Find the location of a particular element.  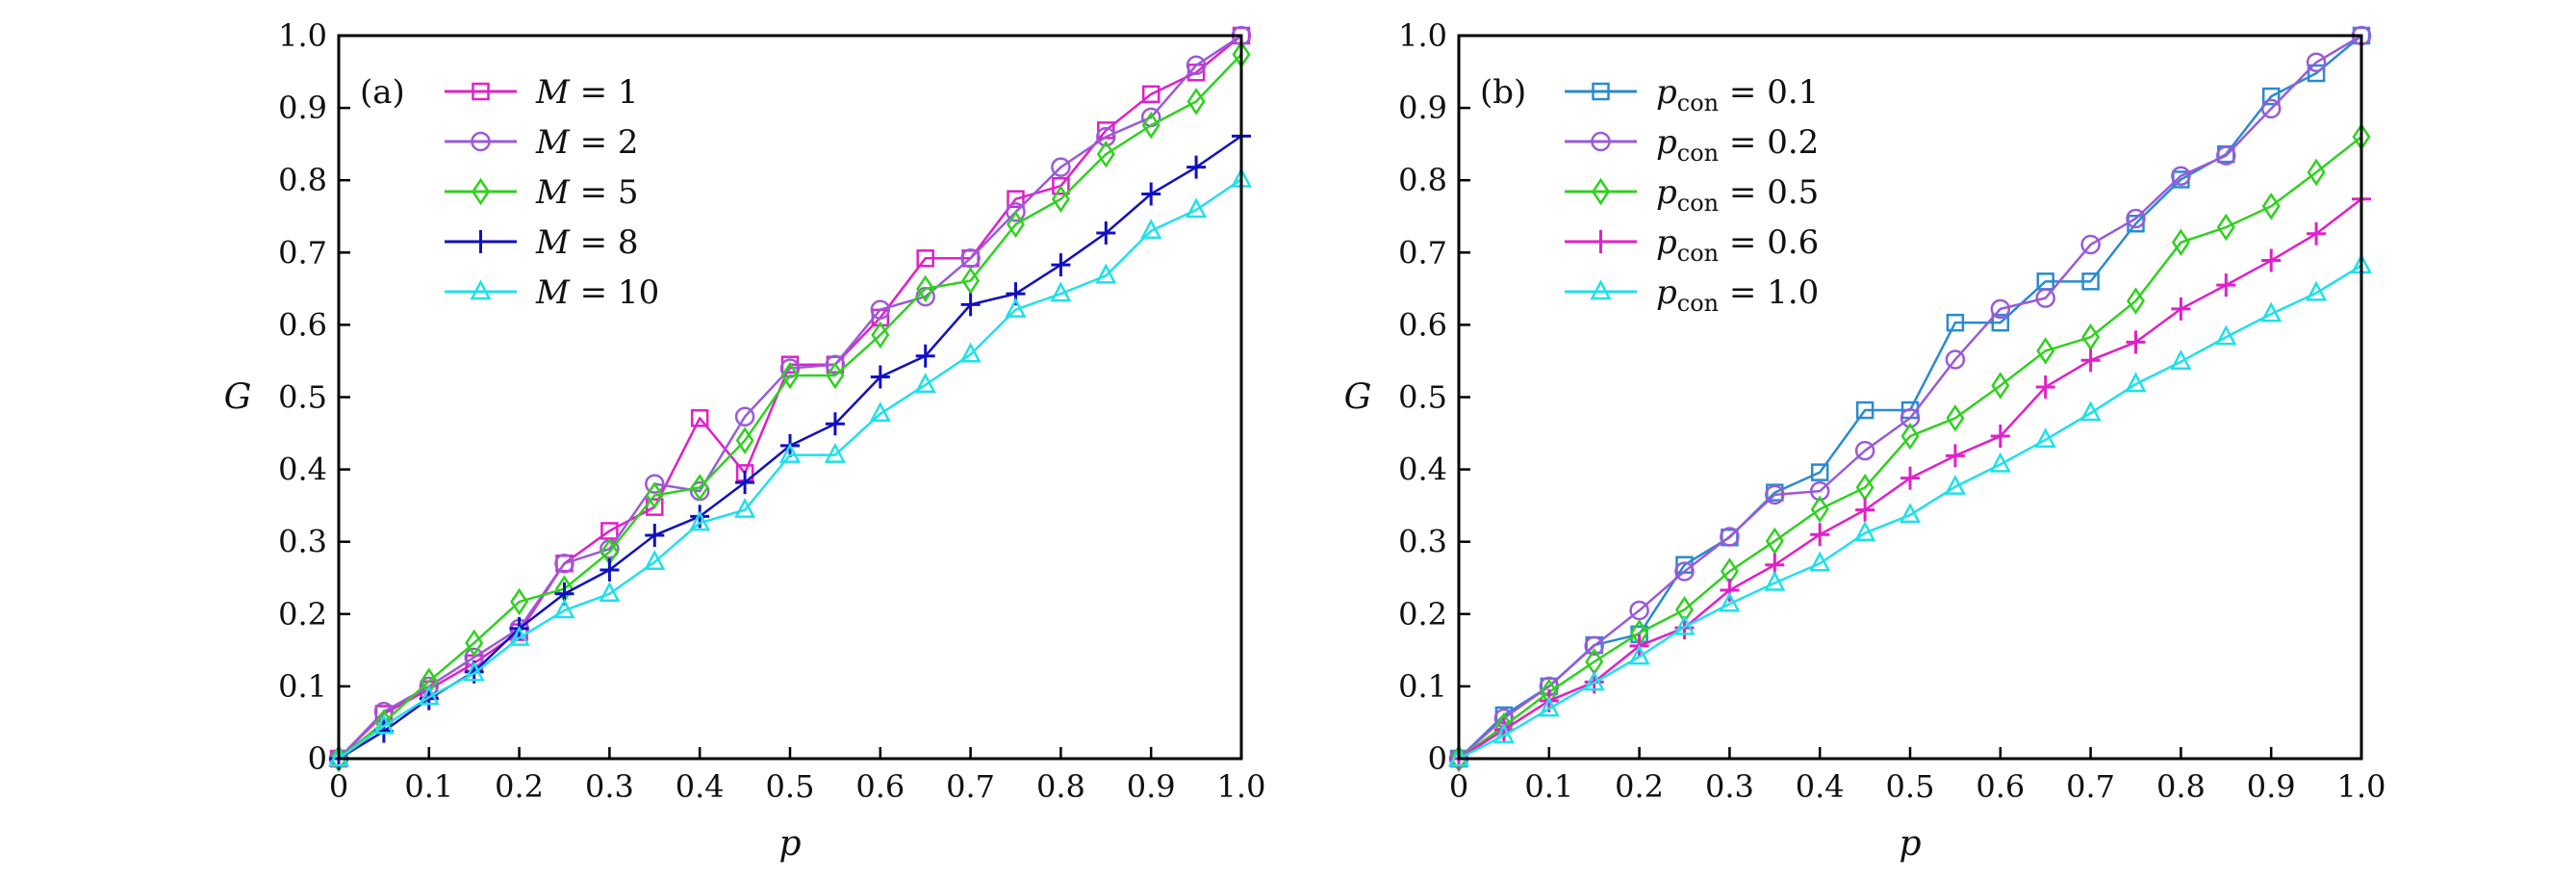

legend-label: M = 5 is located at coordinates (587, 192).